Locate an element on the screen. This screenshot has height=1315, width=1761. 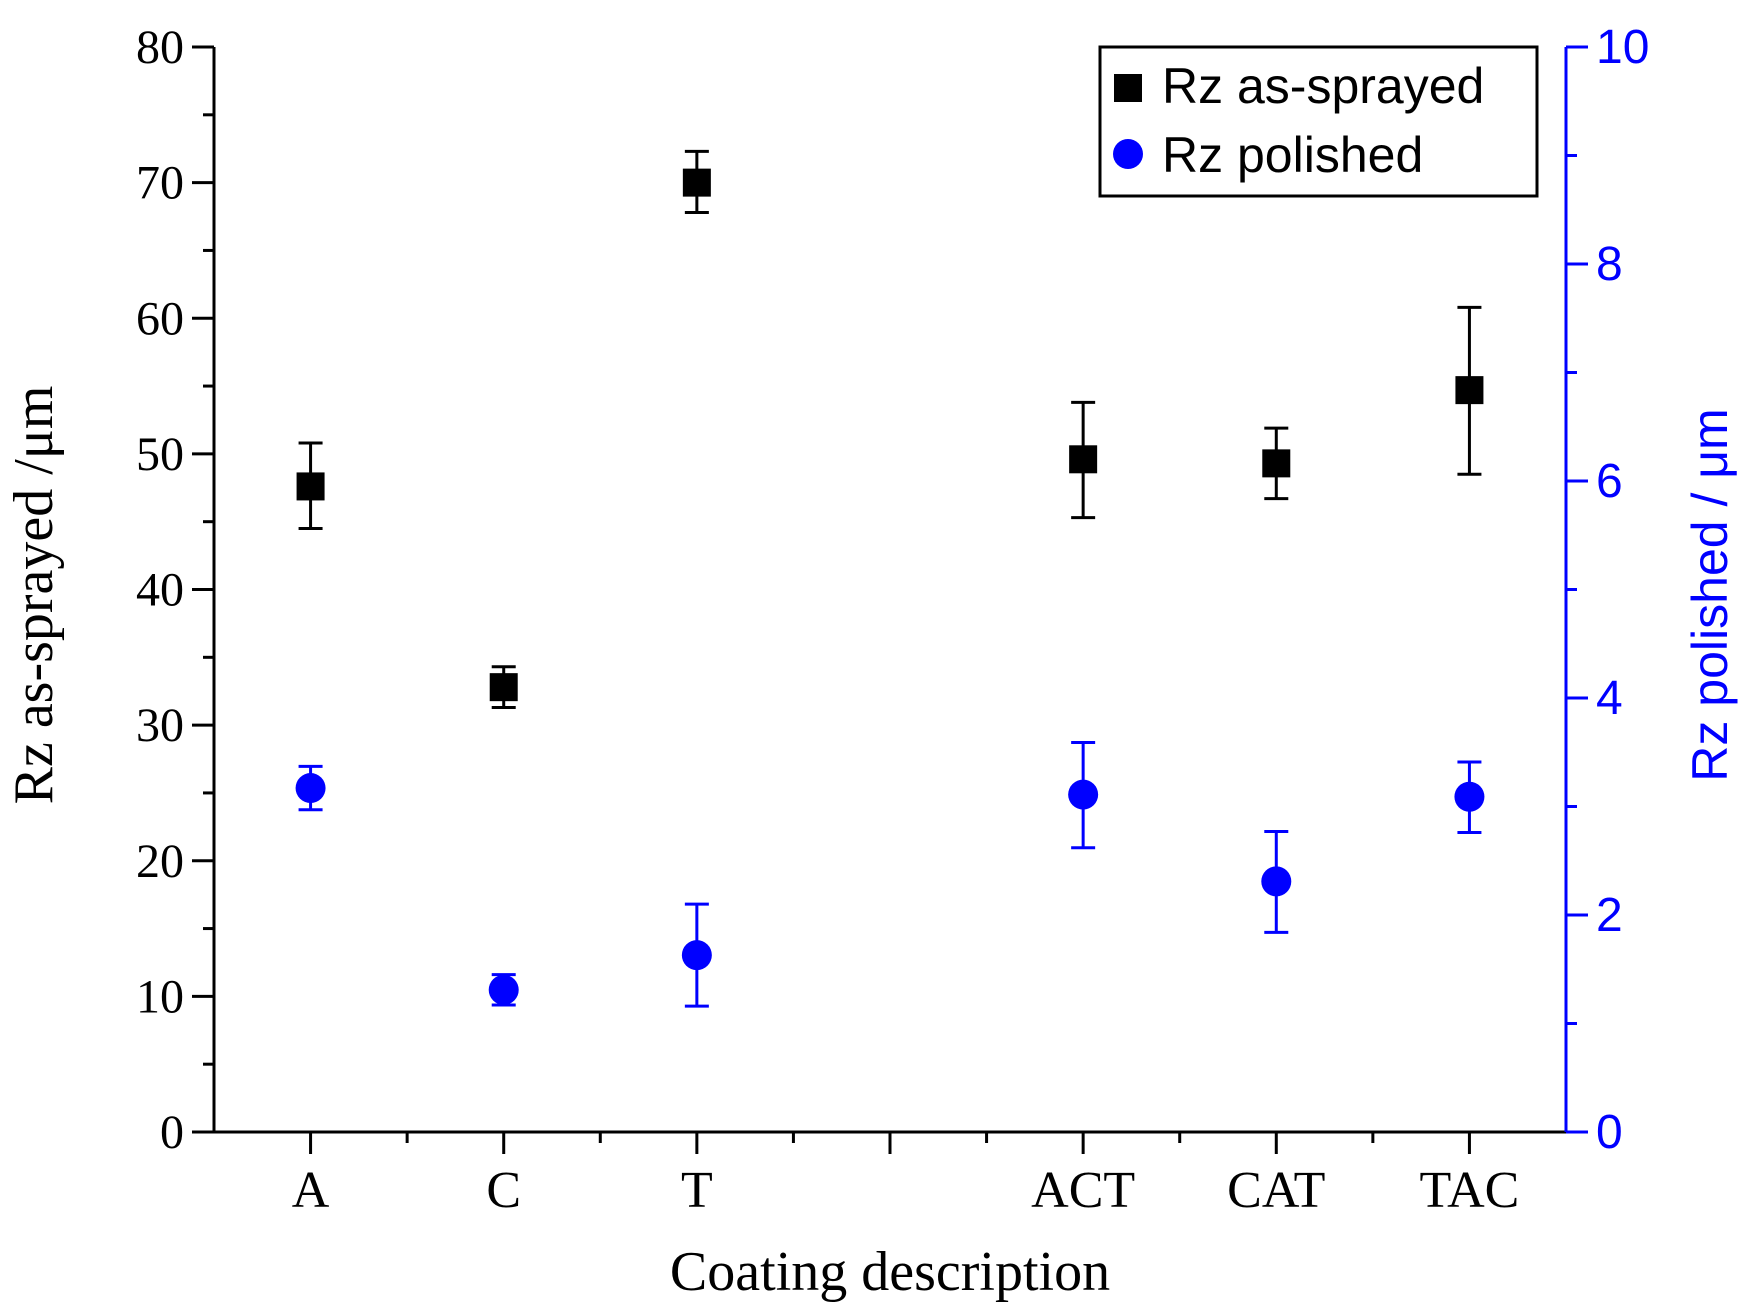
y-left-tick-label: 30 is located at coordinates (160, 725).